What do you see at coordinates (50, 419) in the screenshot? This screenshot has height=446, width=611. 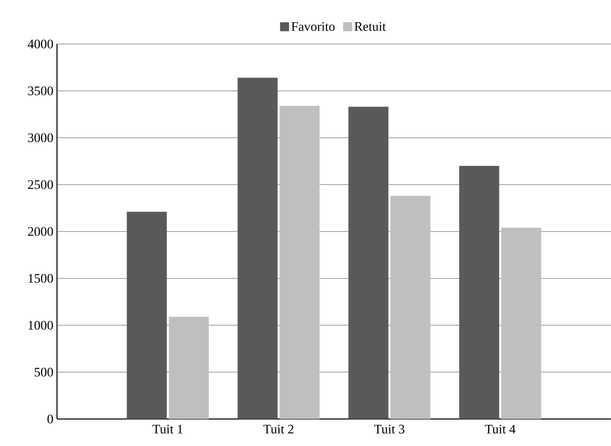 I see `y-tick-label: 0` at bounding box center [50, 419].